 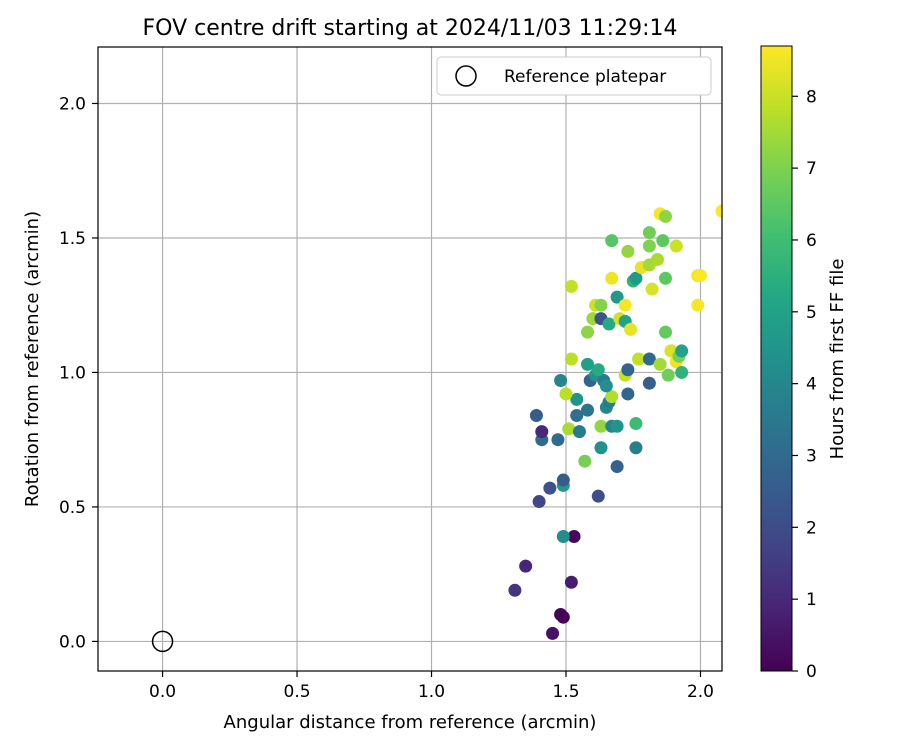 What do you see at coordinates (431, 692) in the screenshot?
I see `x-tick-label: 1.0` at bounding box center [431, 692].